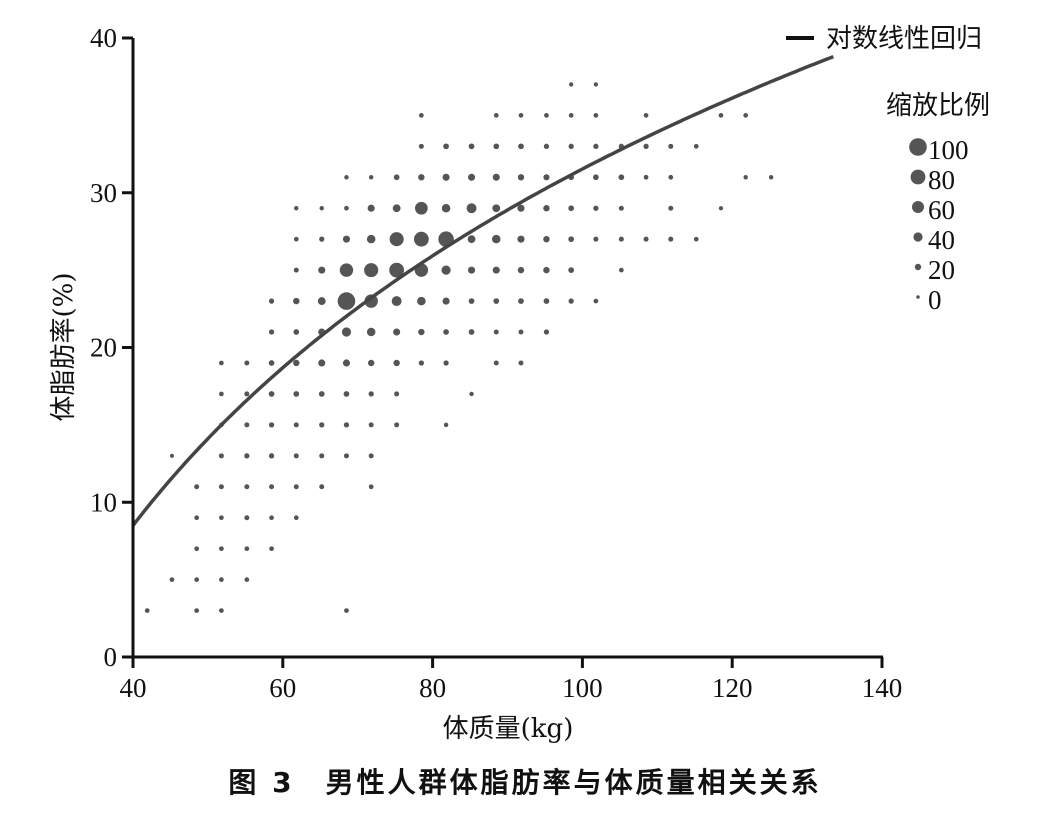  What do you see at coordinates (524, 782) in the screenshot?
I see `figure-caption: 图 3 男性人群体脂肪率与体质量相关关系` at bounding box center [524, 782].